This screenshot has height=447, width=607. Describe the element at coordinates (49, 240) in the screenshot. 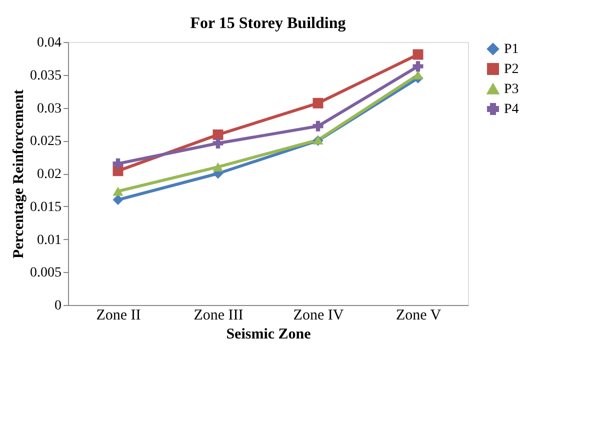

I see `y-tick-label: 0.01` at that location.